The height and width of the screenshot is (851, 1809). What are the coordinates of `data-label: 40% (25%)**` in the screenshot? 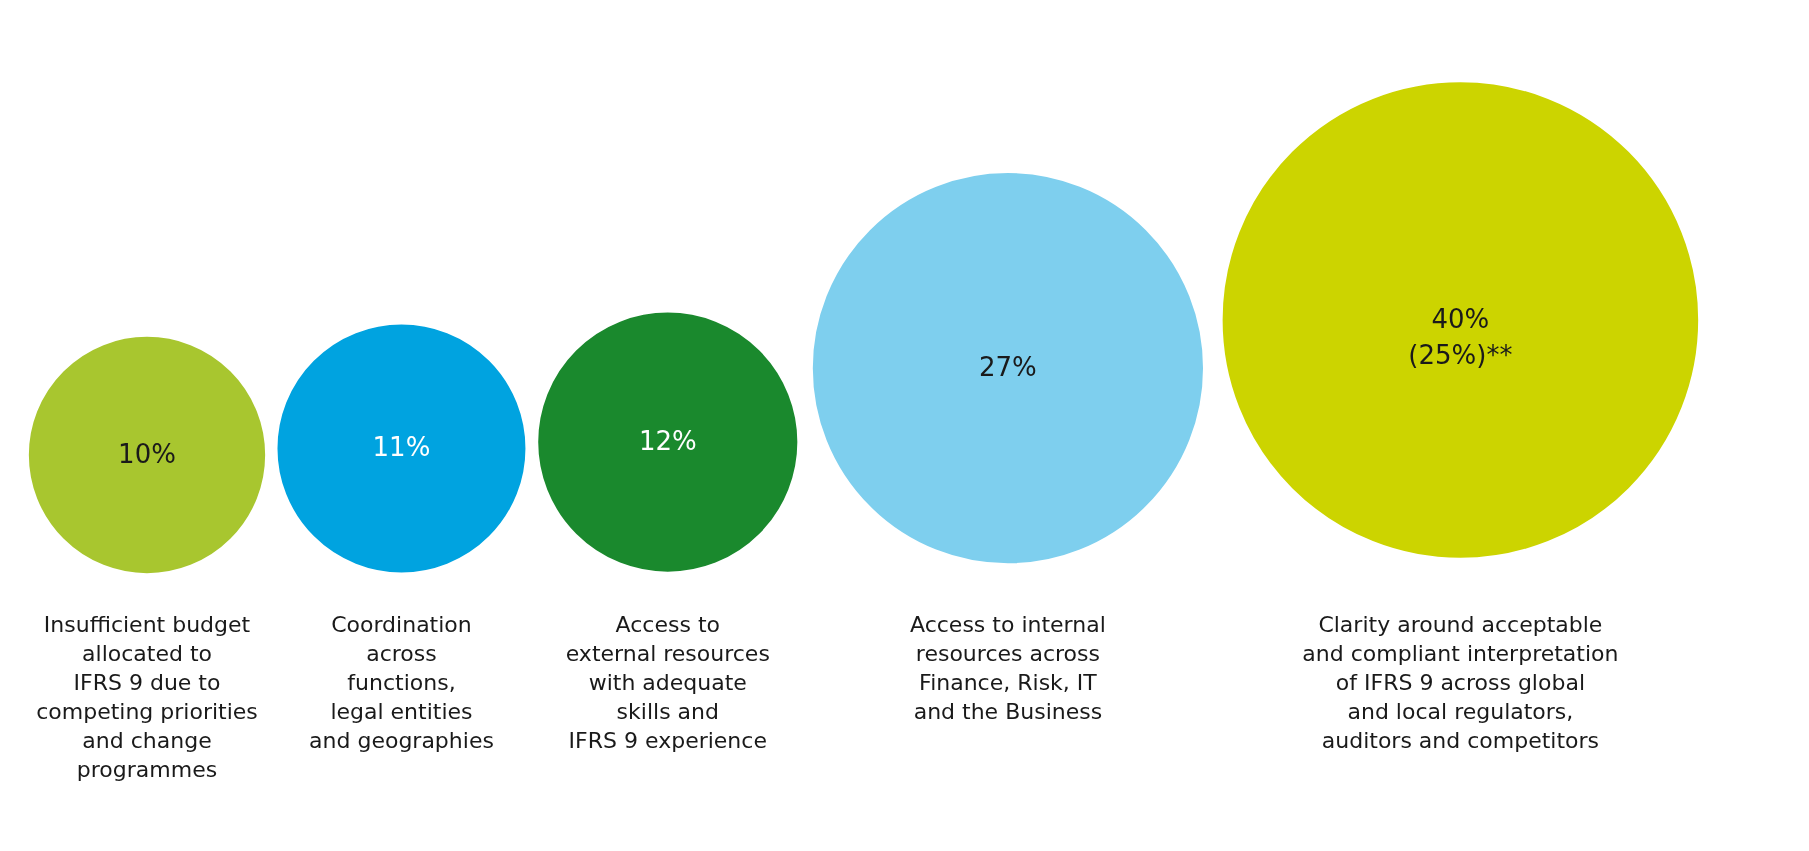 It's located at (1460, 337).